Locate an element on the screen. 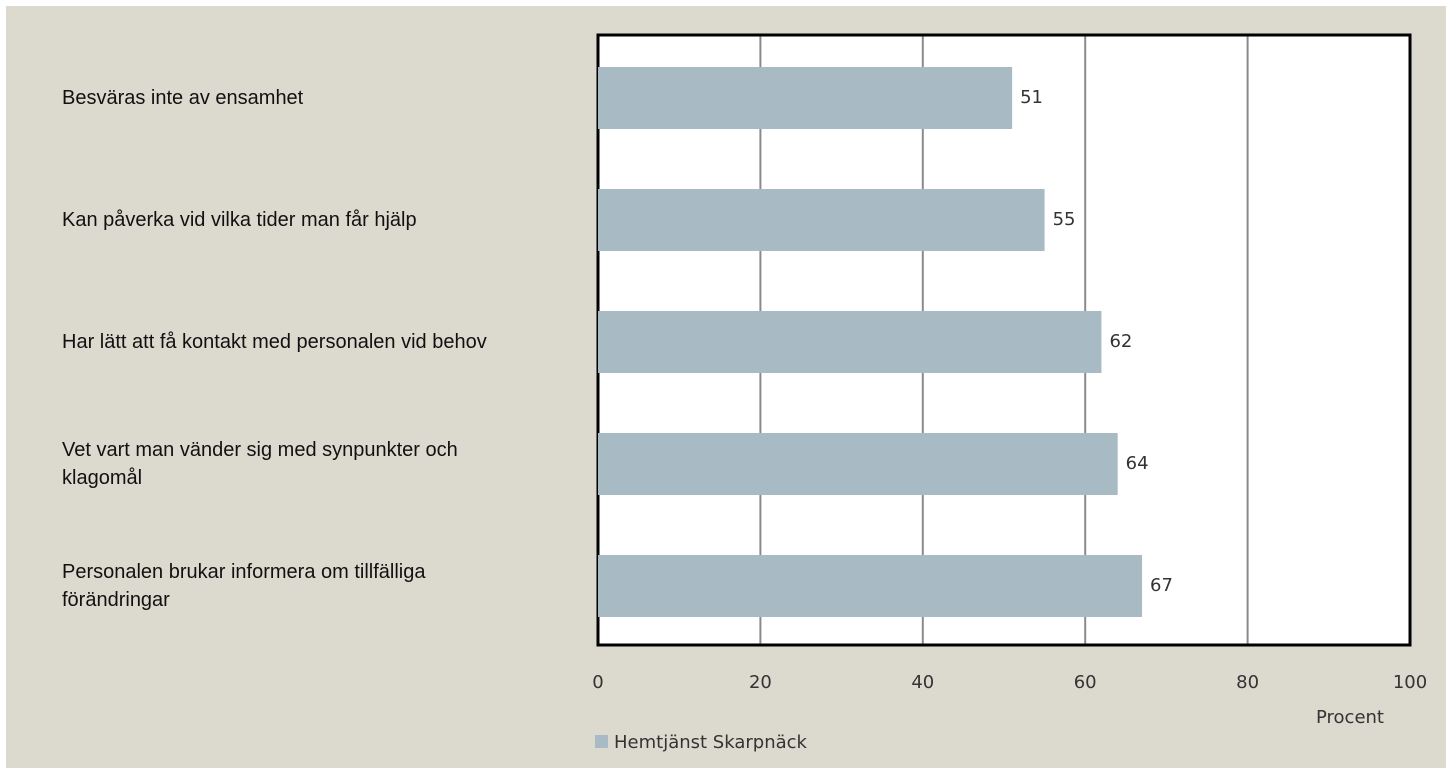  x-tick-label: 80 is located at coordinates (1247, 682).